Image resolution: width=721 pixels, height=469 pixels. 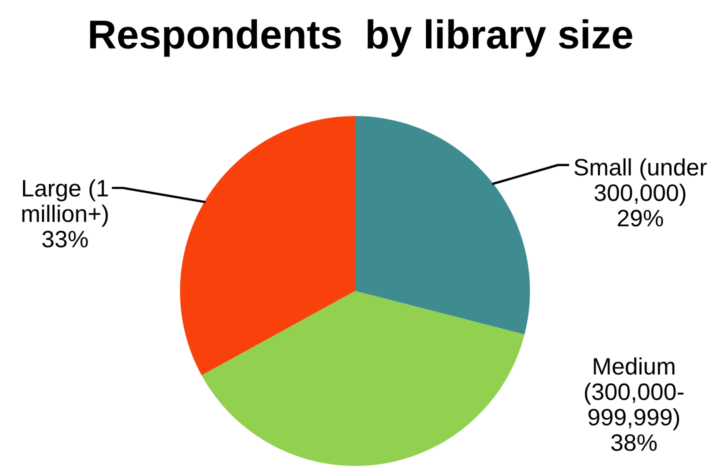 What do you see at coordinates (634, 442) in the screenshot?
I see `data-label: 38%` at bounding box center [634, 442].